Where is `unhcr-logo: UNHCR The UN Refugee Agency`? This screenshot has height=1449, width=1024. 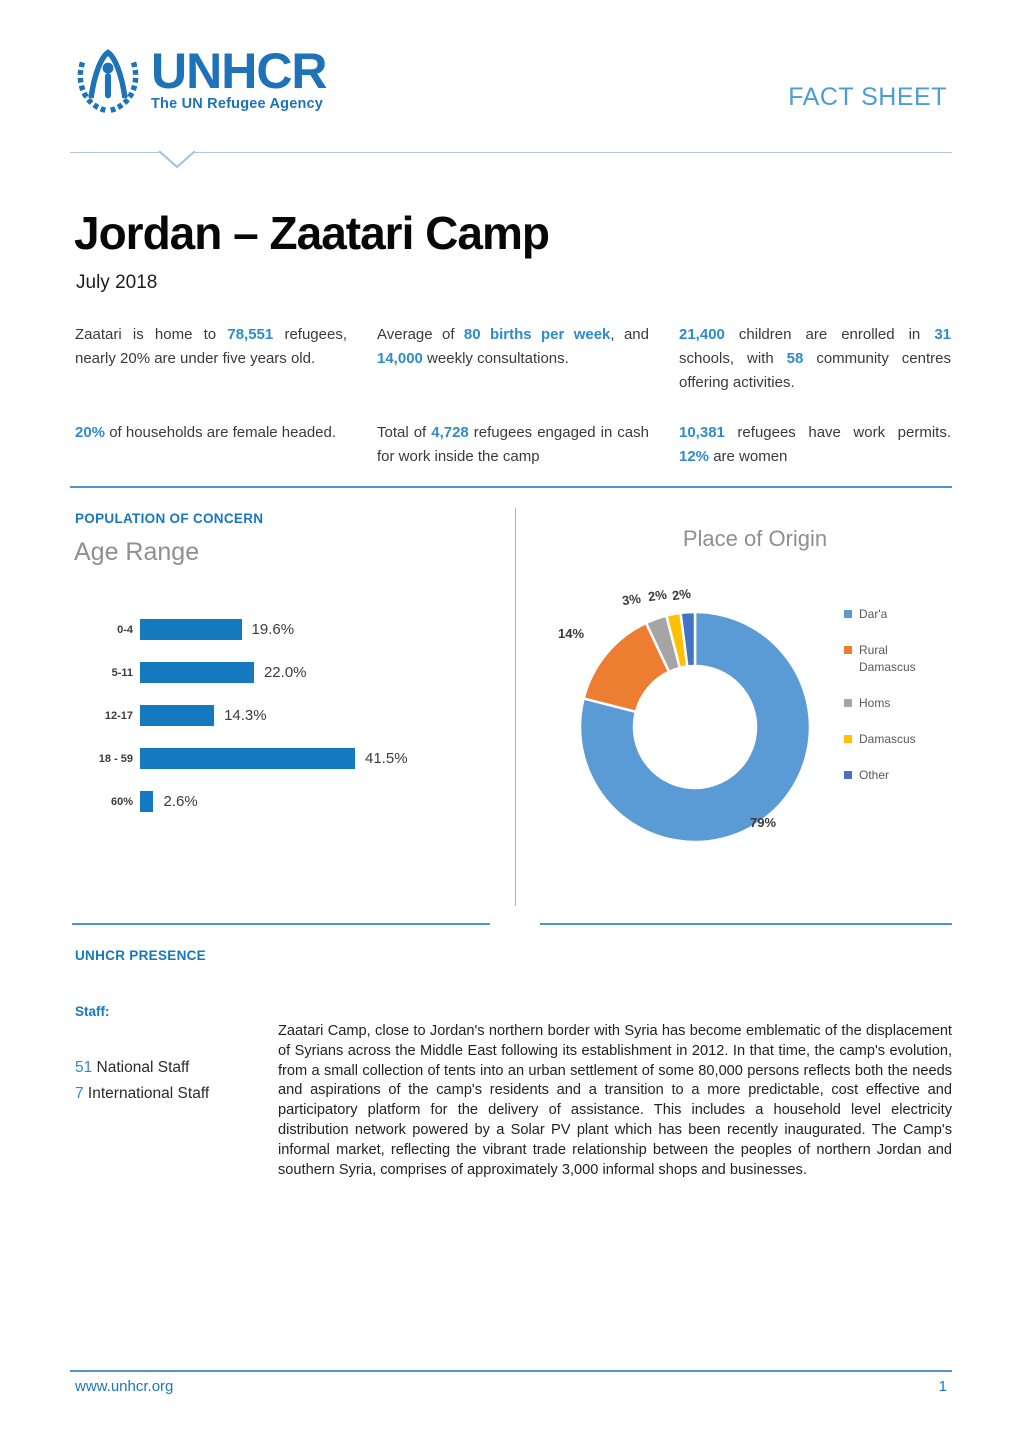 unhcr-logo: UNHCR The UN Refugee Agency is located at coordinates (200, 78).